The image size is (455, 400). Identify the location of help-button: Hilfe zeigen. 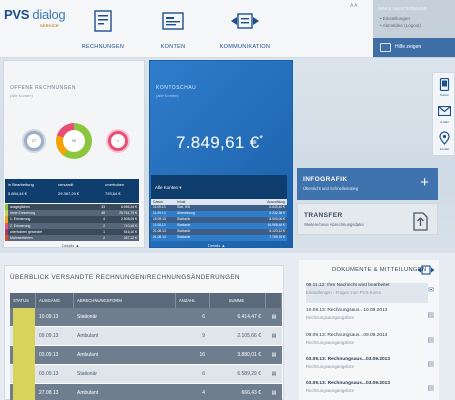
(414, 47).